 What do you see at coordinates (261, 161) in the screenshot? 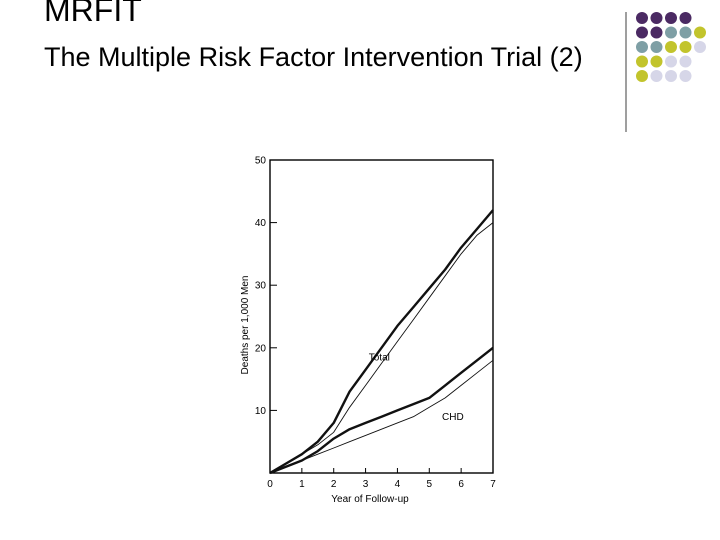
I see `y-tick-label: 50` at bounding box center [261, 161].